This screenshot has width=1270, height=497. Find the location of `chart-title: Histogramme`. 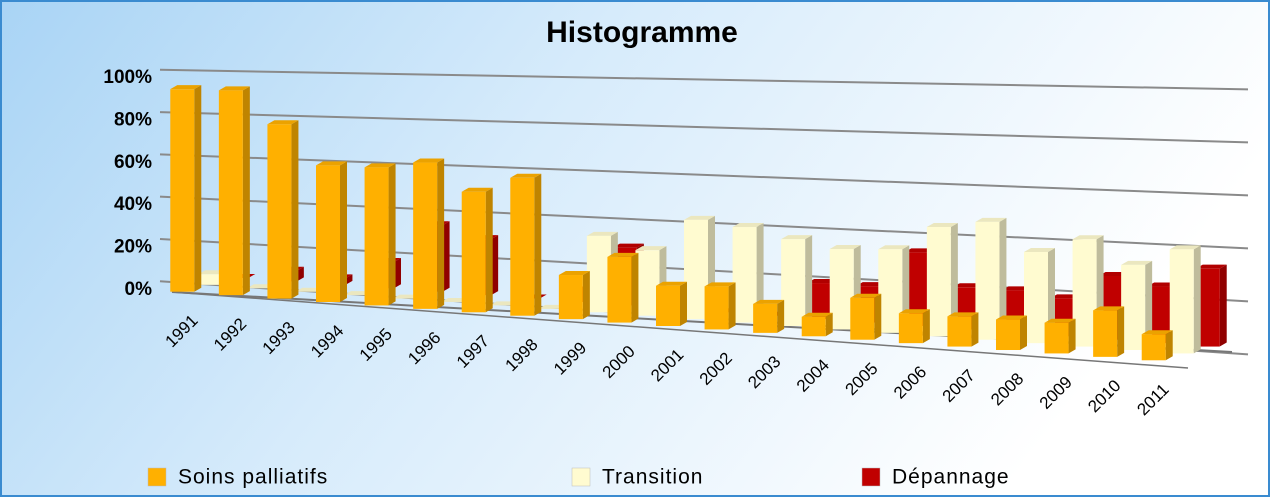

chart-title: Histogramme is located at coordinates (642, 32).